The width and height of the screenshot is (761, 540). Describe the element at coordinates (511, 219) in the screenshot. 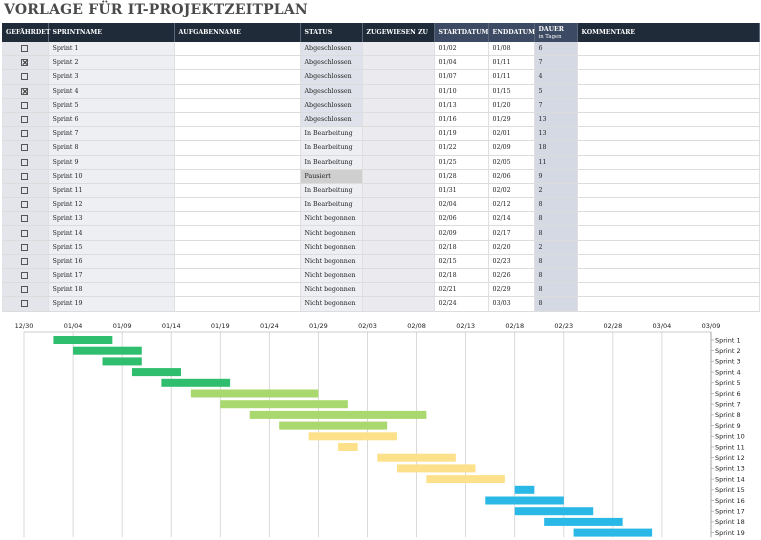

I see `end-date-cell: 02/14` at that location.